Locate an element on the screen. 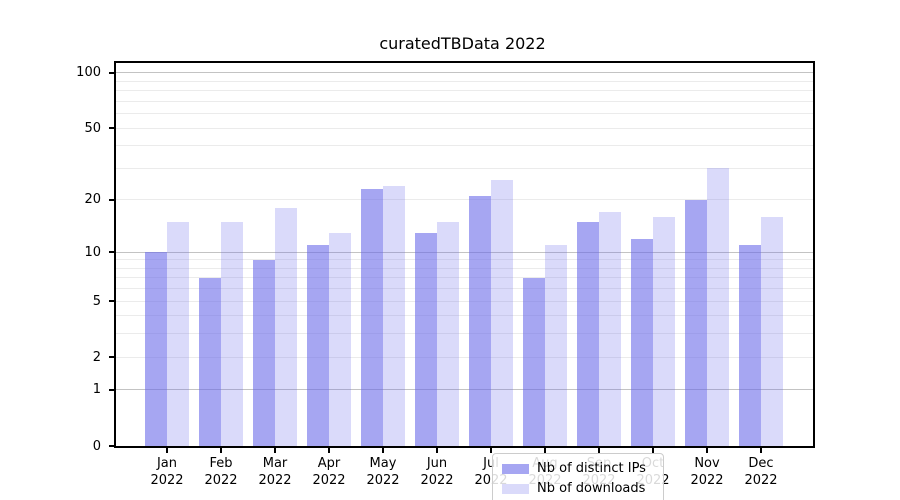  x-tick-label-feb: Feb 2022 is located at coordinates (221, 472).